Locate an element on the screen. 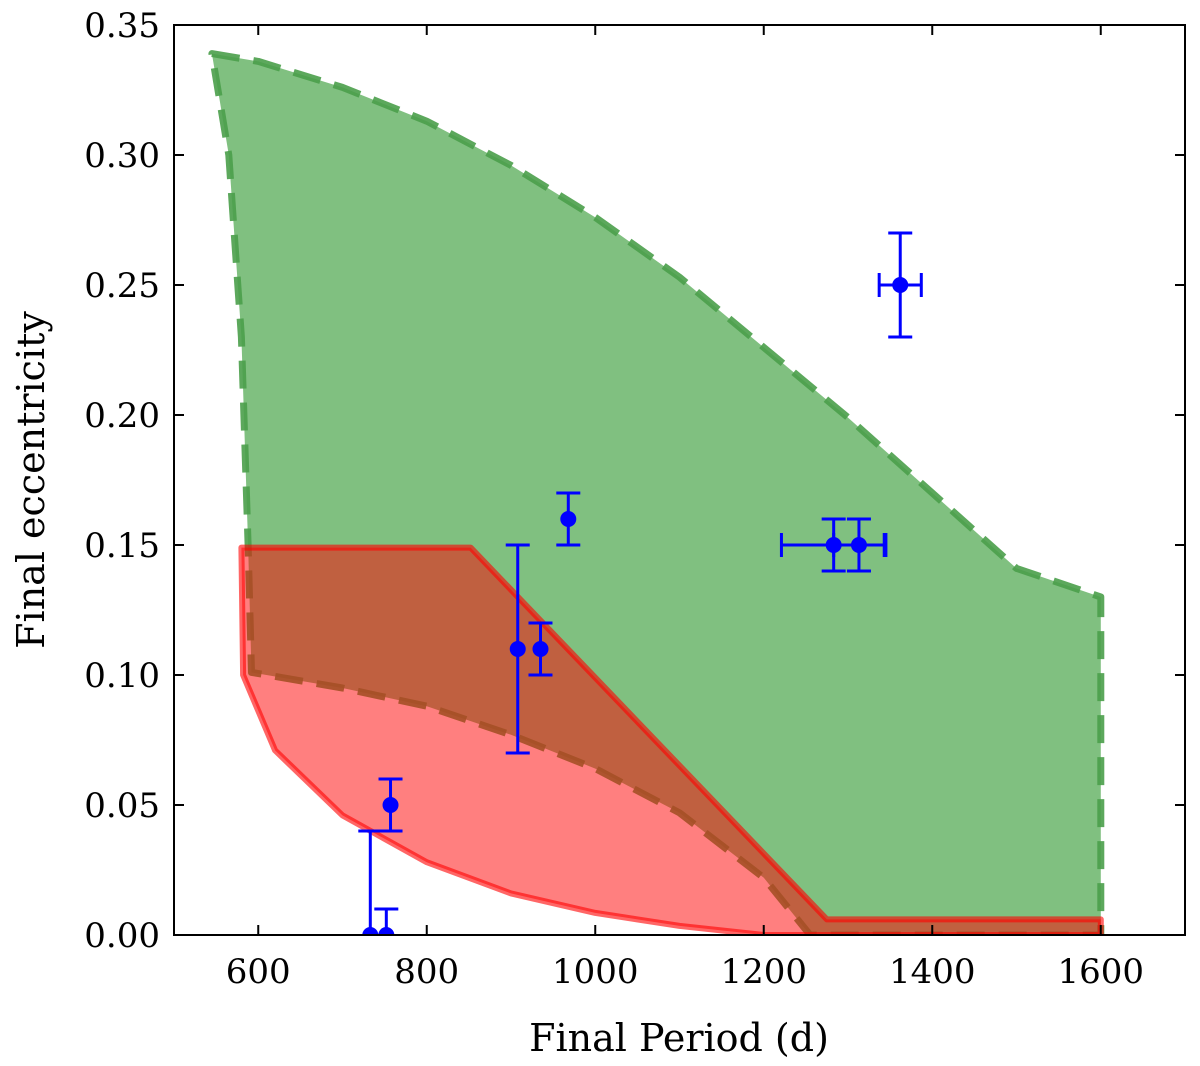  y-tick-label: 0.05 is located at coordinates (122, 806).